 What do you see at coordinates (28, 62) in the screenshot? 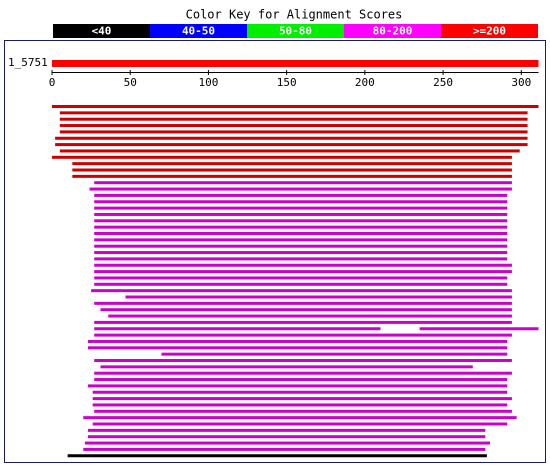
I see `query-label: 1_5751` at bounding box center [28, 62].